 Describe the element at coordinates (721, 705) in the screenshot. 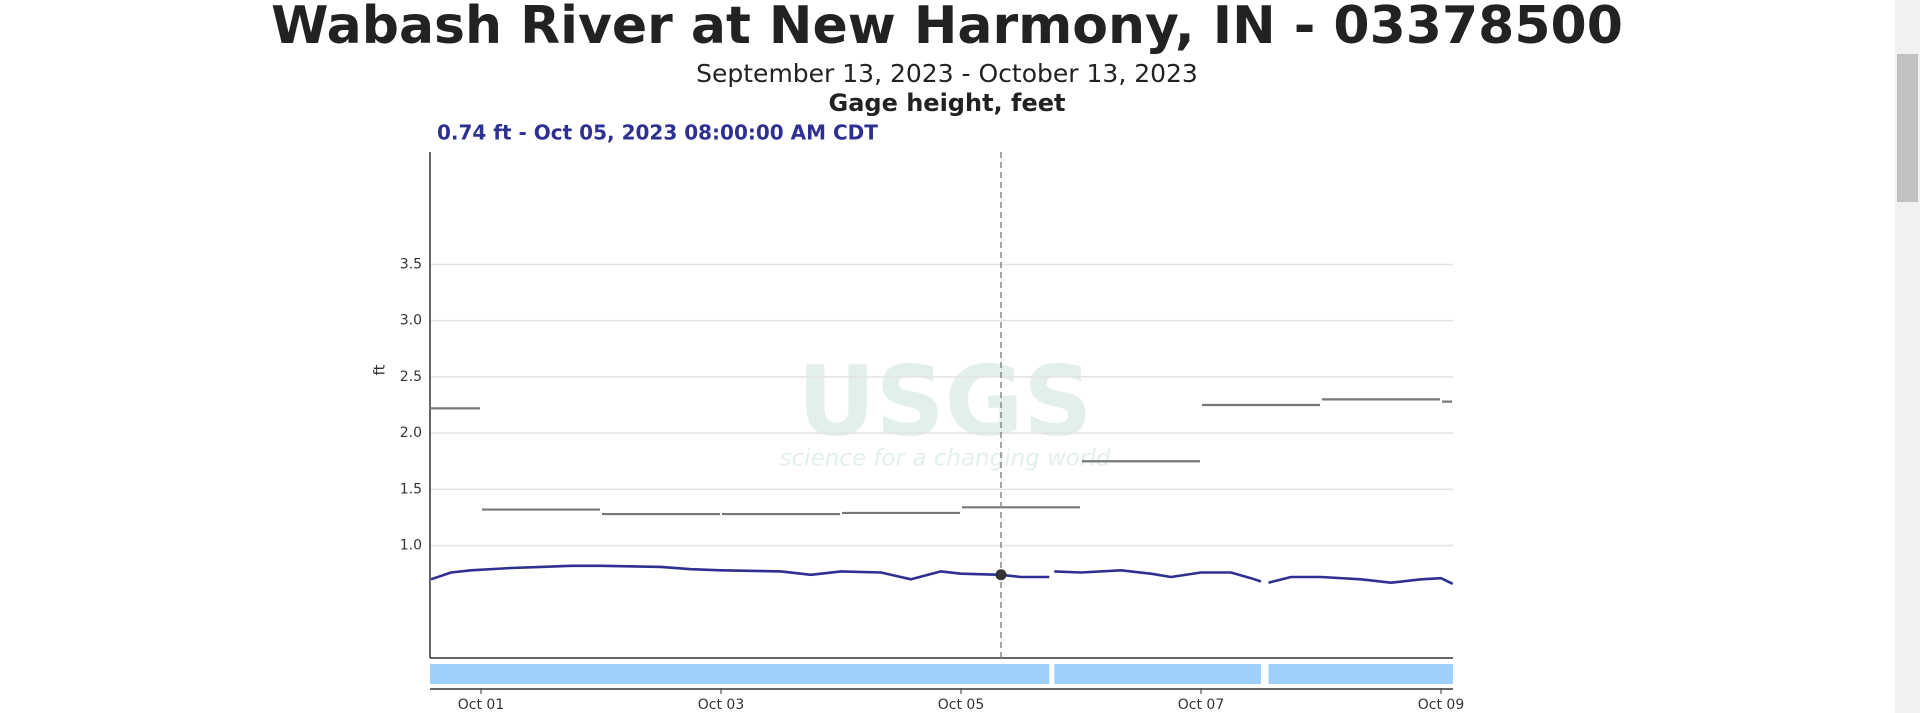

I see `x-tick-label: Oct 03` at that location.